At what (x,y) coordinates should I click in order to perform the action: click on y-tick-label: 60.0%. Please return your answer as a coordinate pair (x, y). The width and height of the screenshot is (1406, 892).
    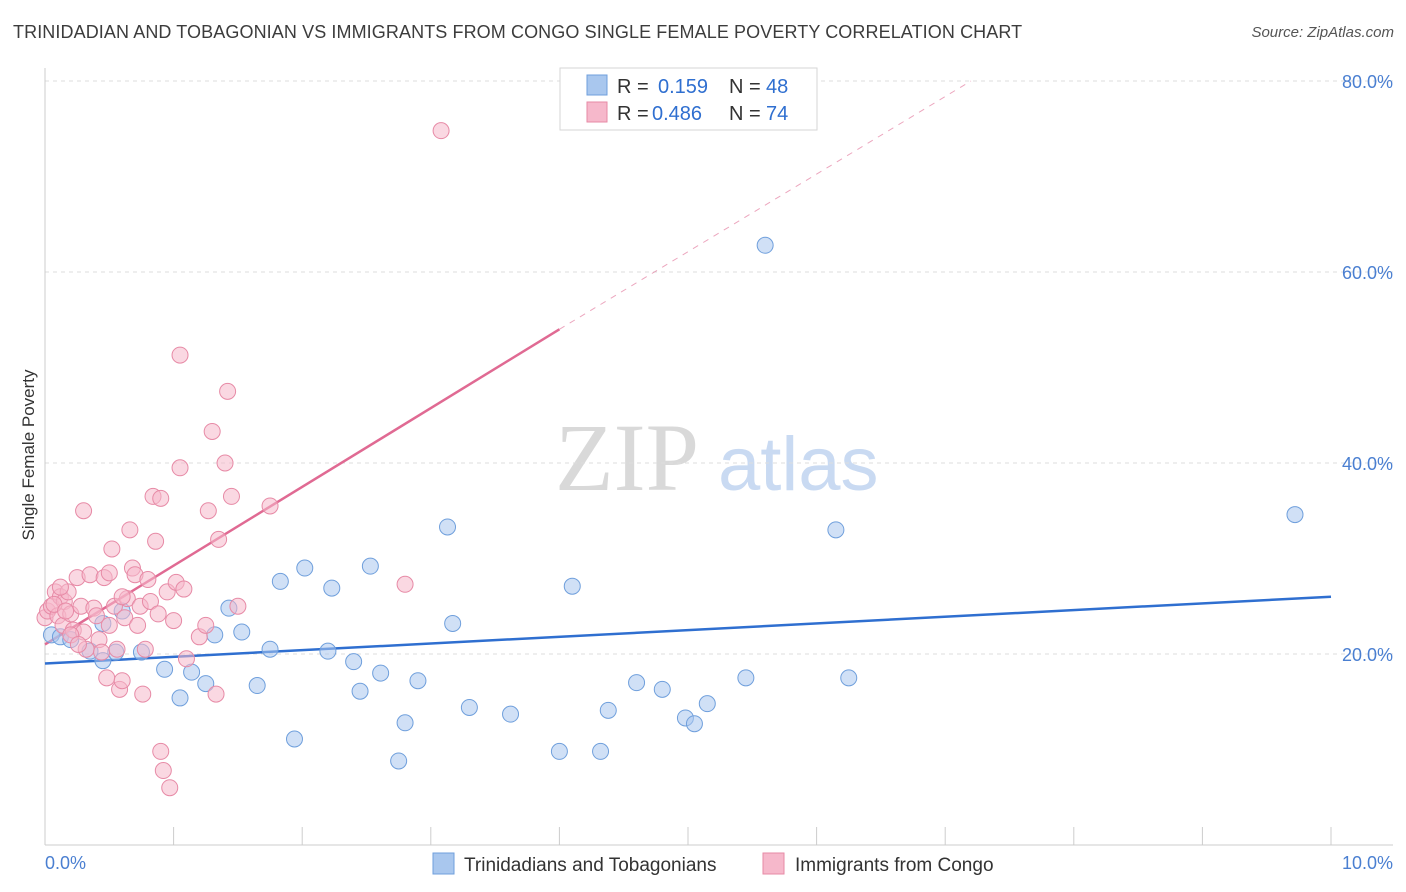
    Looking at the image, I should click on (1367, 273).